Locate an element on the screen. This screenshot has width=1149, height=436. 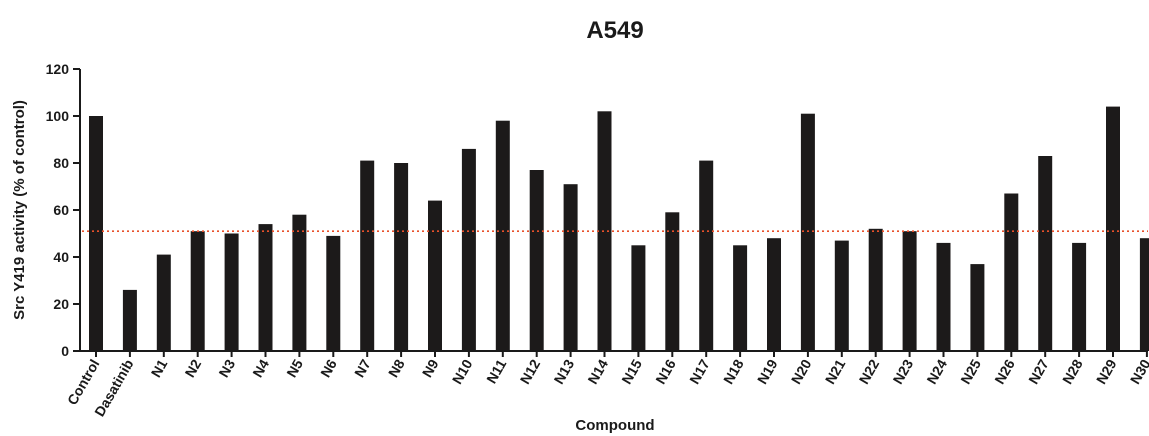
bar-n1 is located at coordinates (163, 302).